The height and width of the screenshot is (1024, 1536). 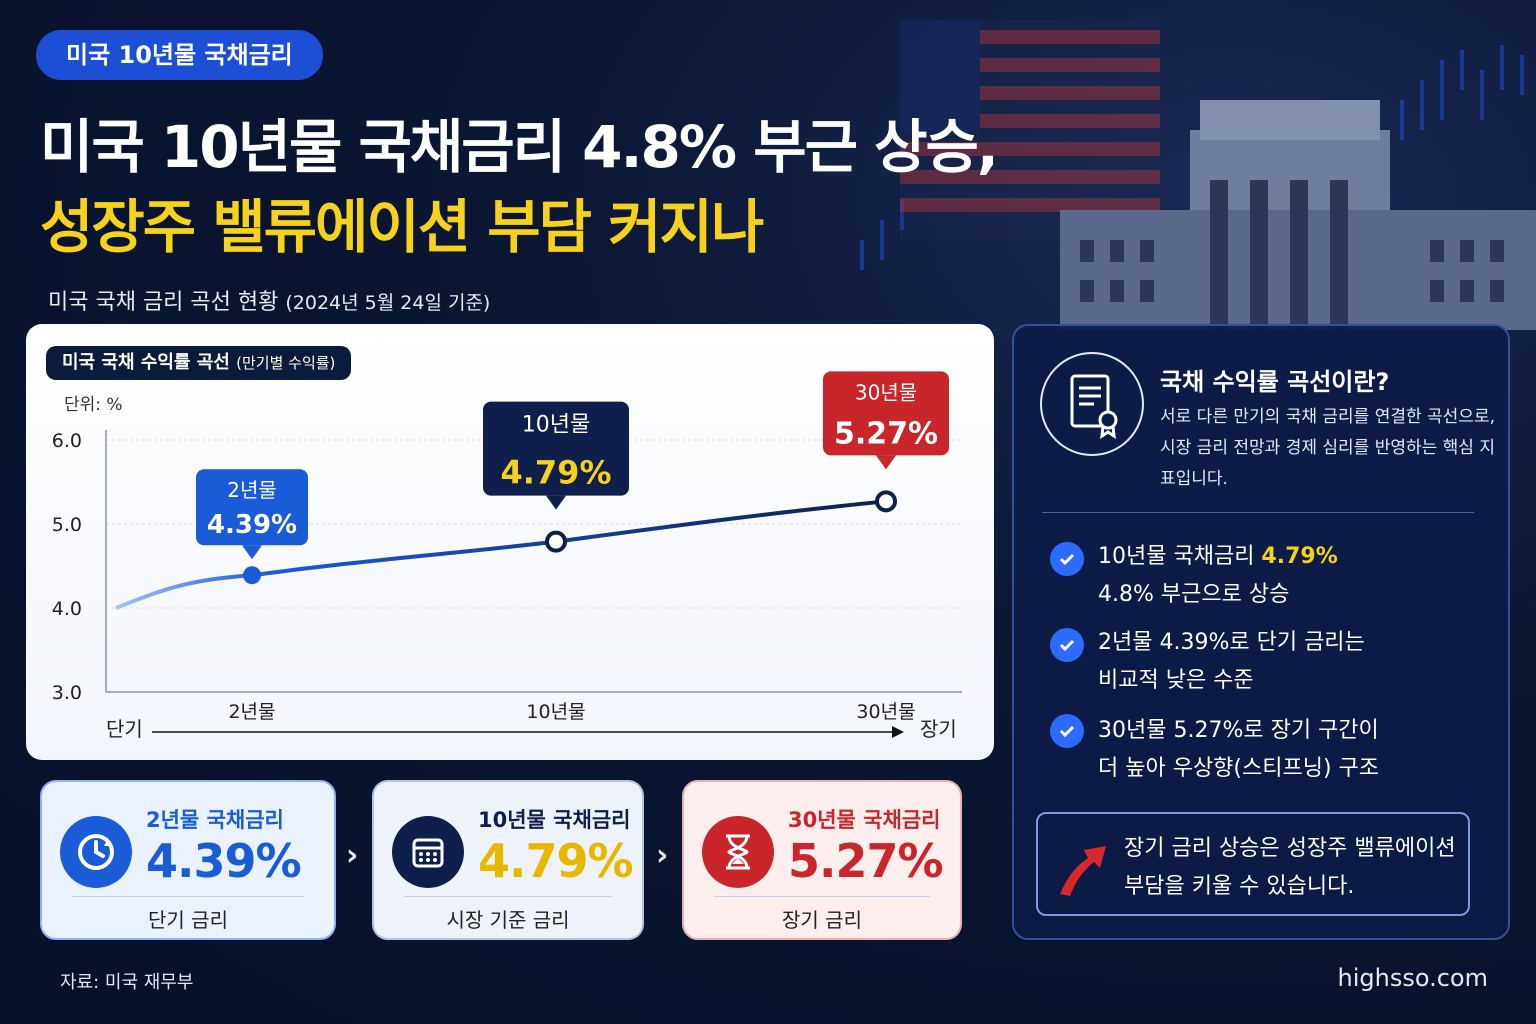 What do you see at coordinates (67, 441) in the screenshot?
I see `y-tick-label: 6.0` at bounding box center [67, 441].